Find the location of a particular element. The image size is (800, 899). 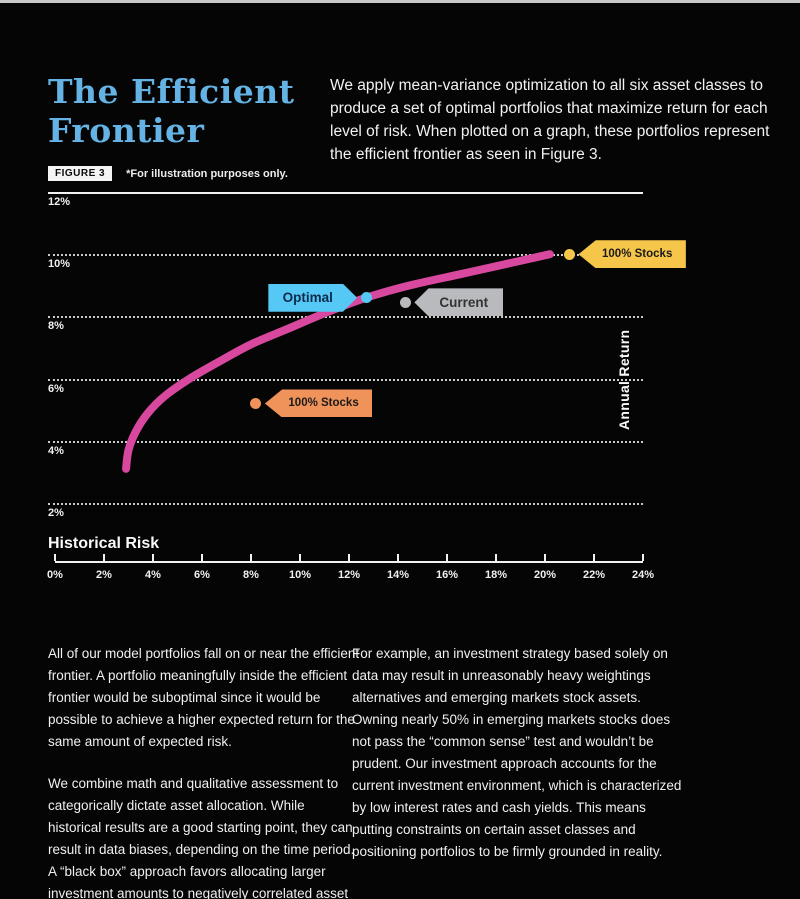

optimal-dot is located at coordinates (366, 298).